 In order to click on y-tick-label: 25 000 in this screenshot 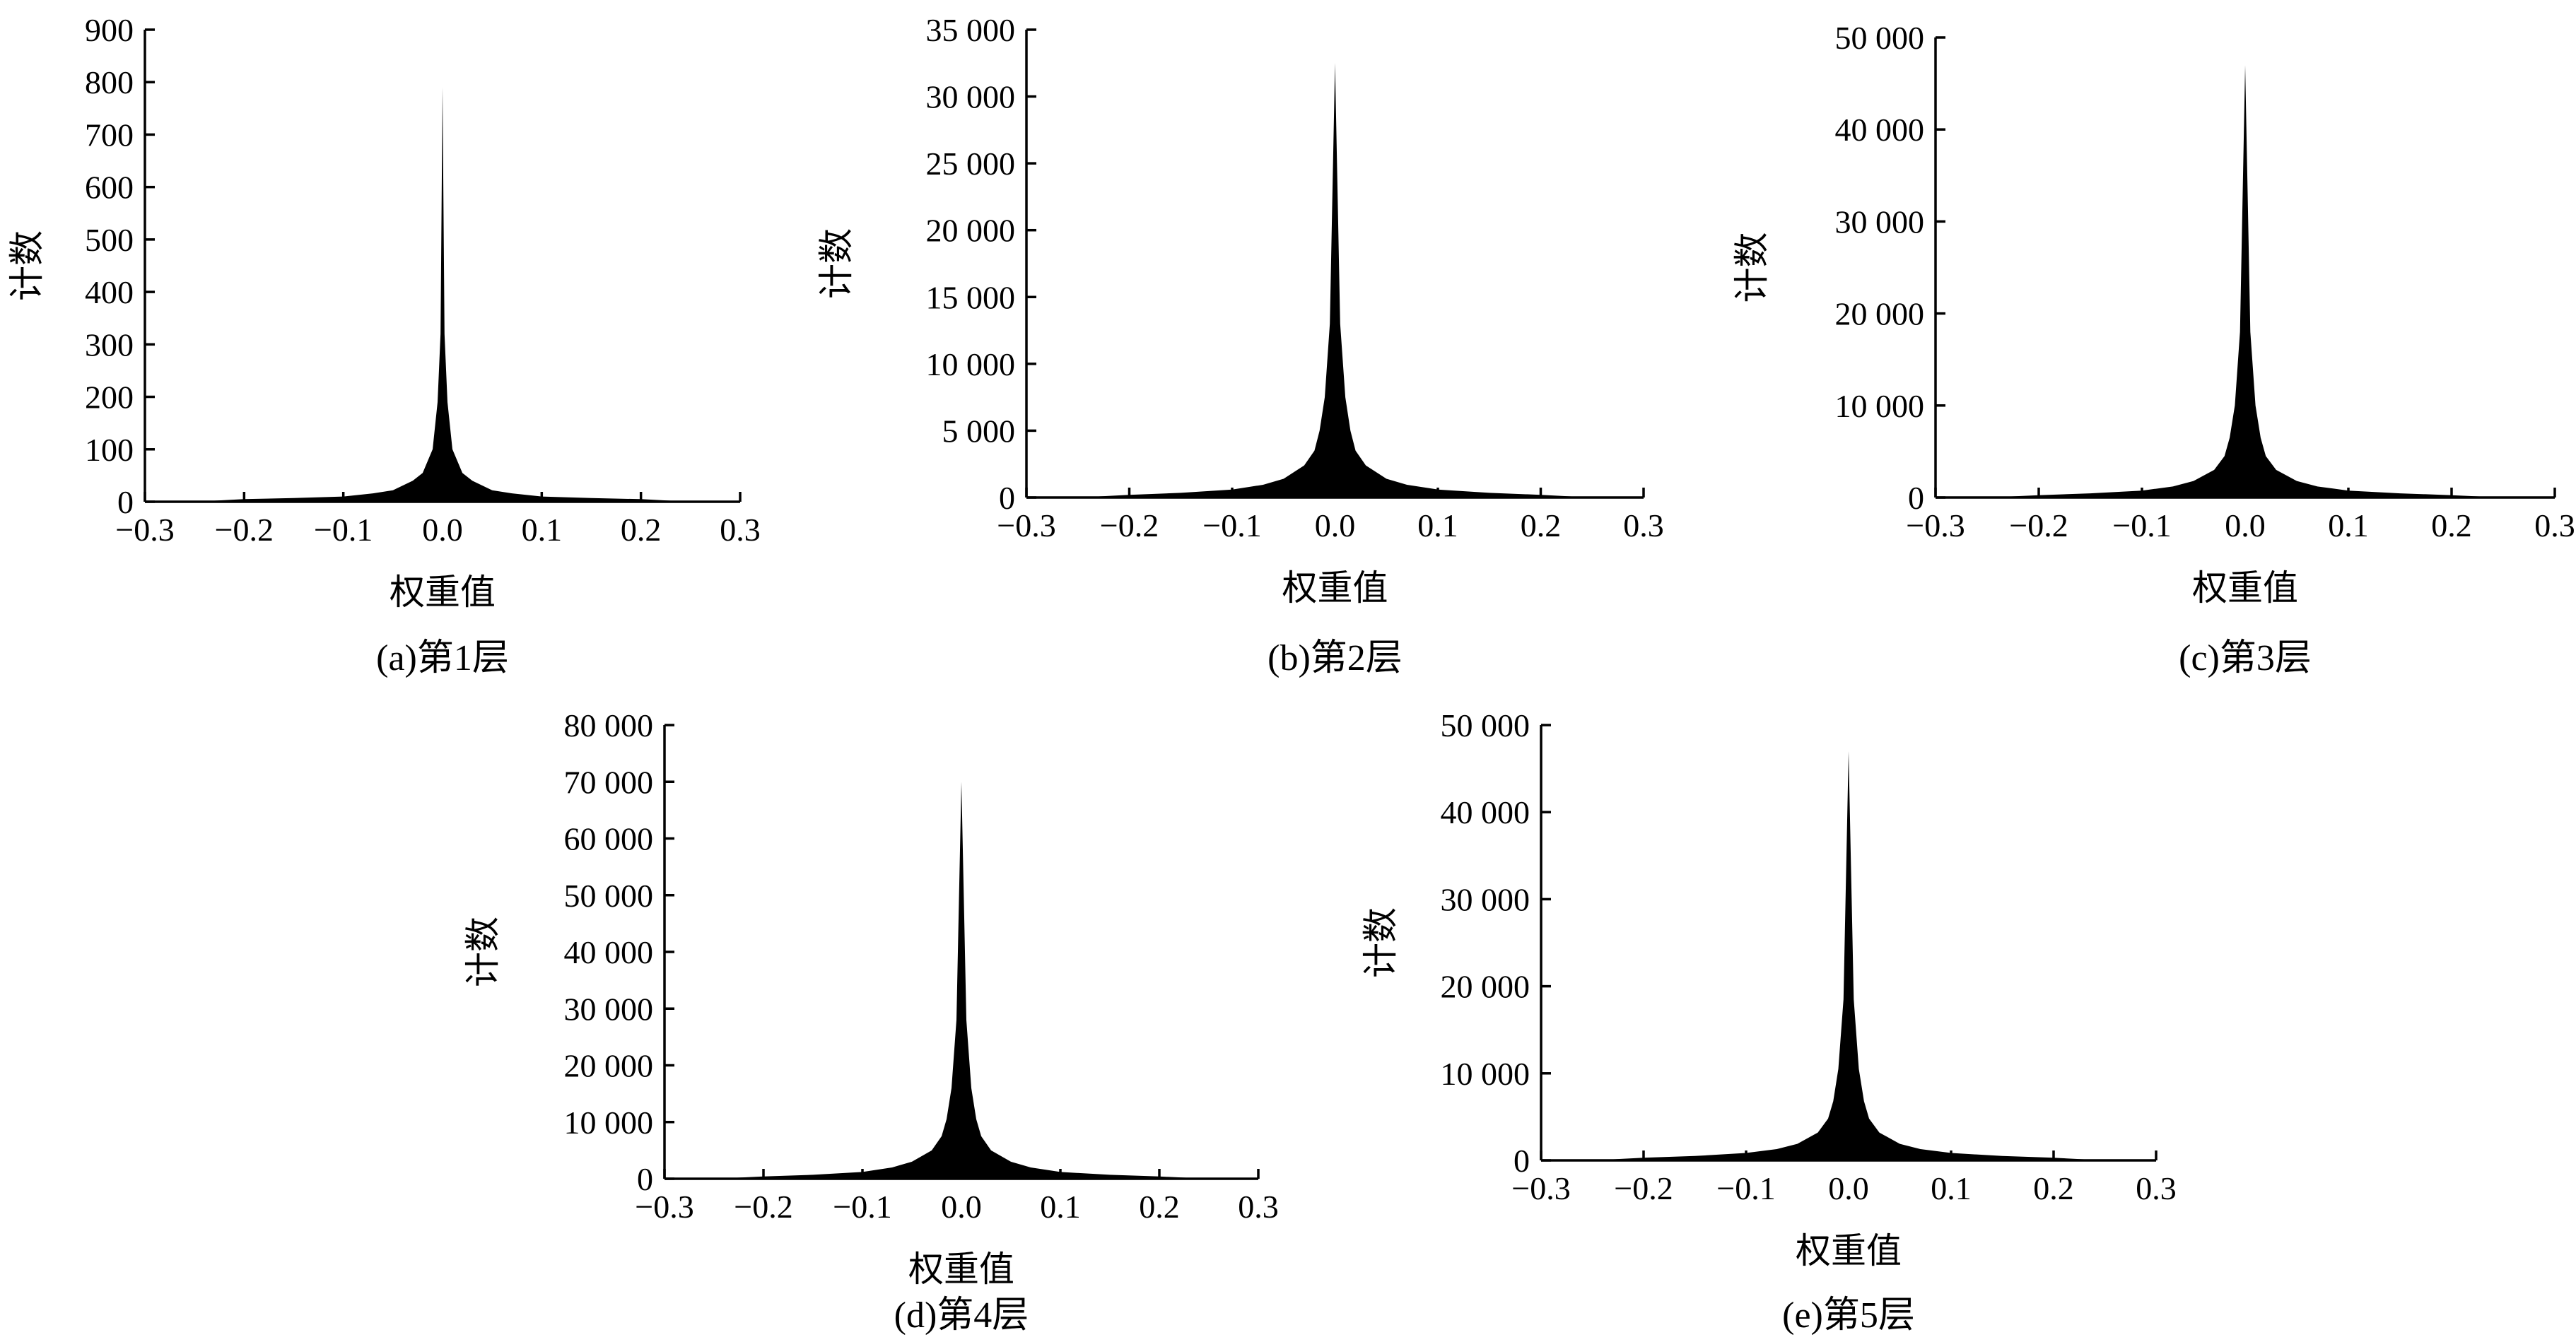, I will do `click(971, 164)`.